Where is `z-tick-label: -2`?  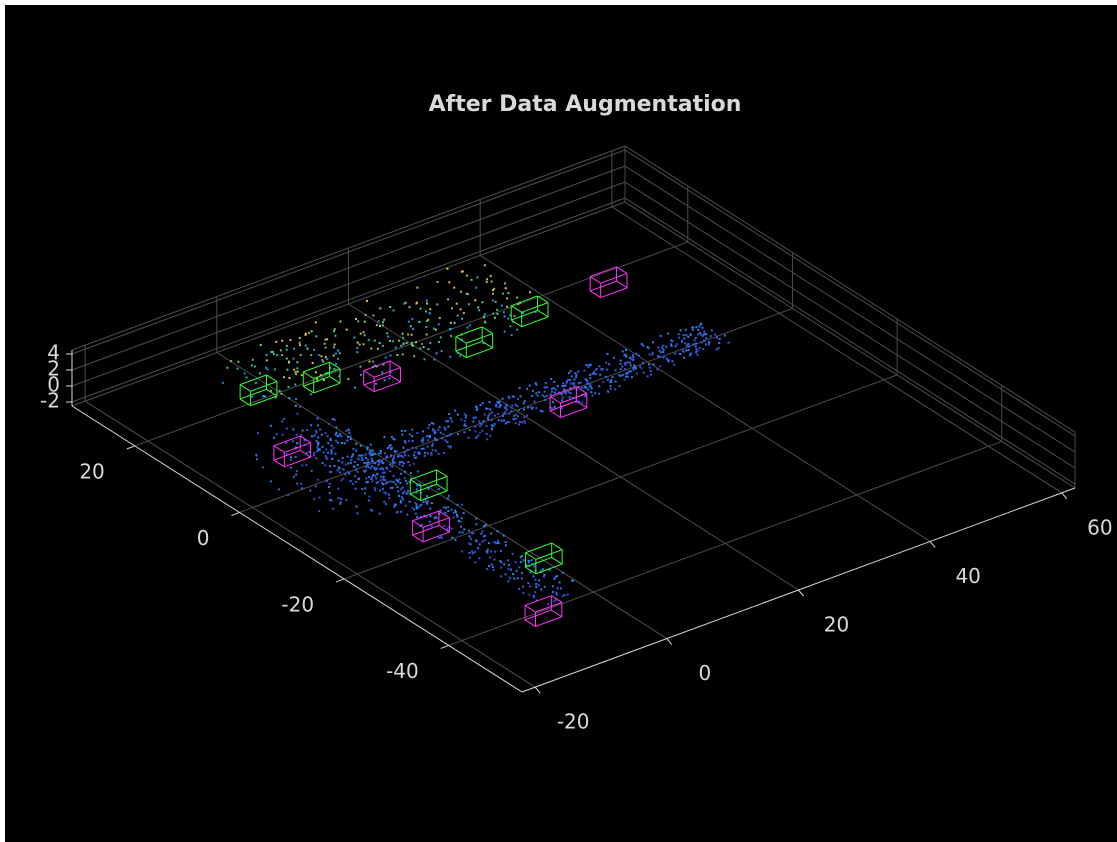 z-tick-label: -2 is located at coordinates (50, 401).